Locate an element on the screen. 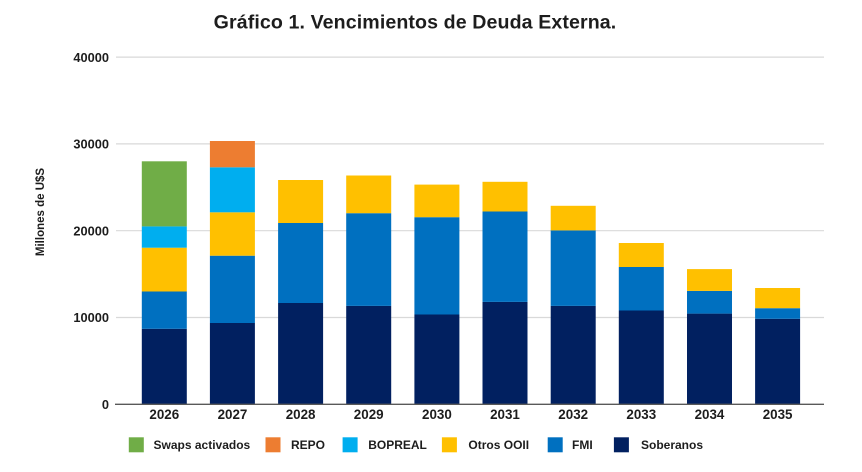  svg-text: 0 is located at coordinates (105, 404).